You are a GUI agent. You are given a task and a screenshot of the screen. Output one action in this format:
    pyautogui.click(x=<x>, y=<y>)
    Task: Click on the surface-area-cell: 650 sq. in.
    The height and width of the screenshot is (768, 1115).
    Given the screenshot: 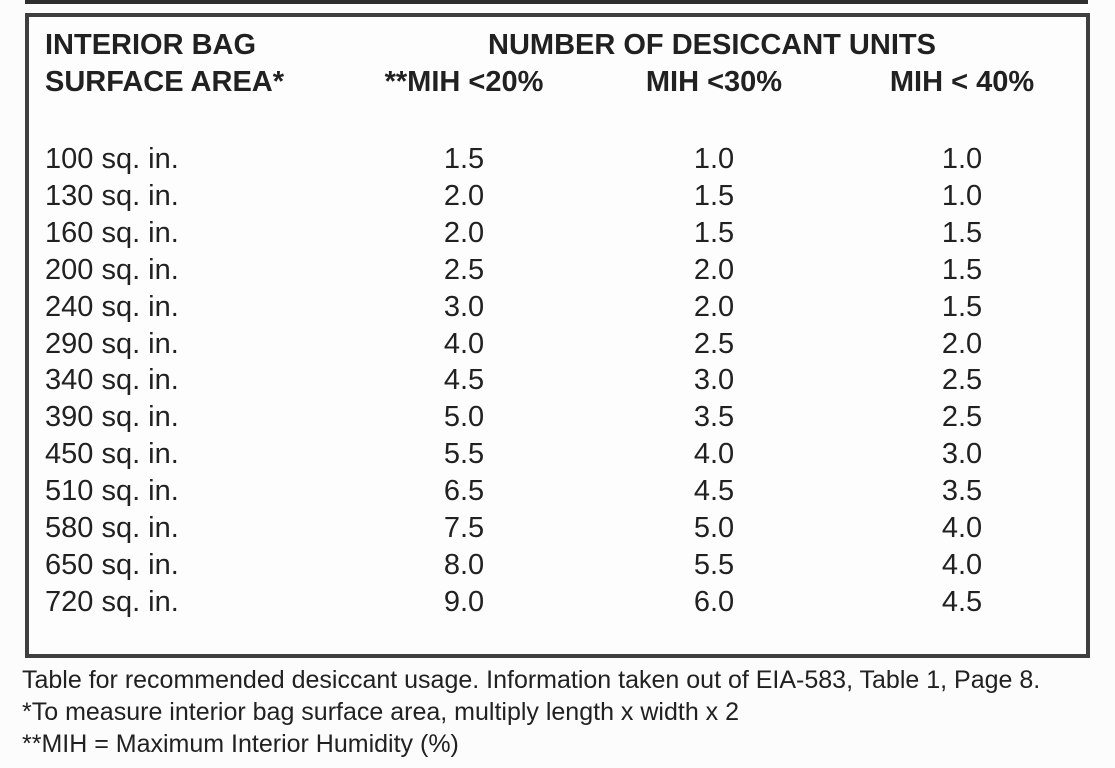 What is the action you would take?
    pyautogui.click(x=112, y=564)
    